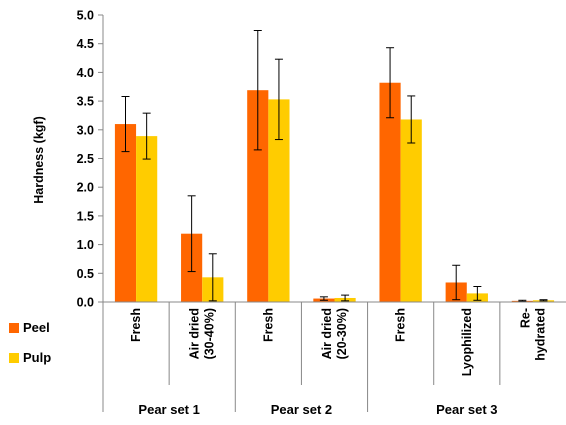 The width and height of the screenshot is (566, 425). I want to click on group-label: Pear set 3, so click(466, 409).